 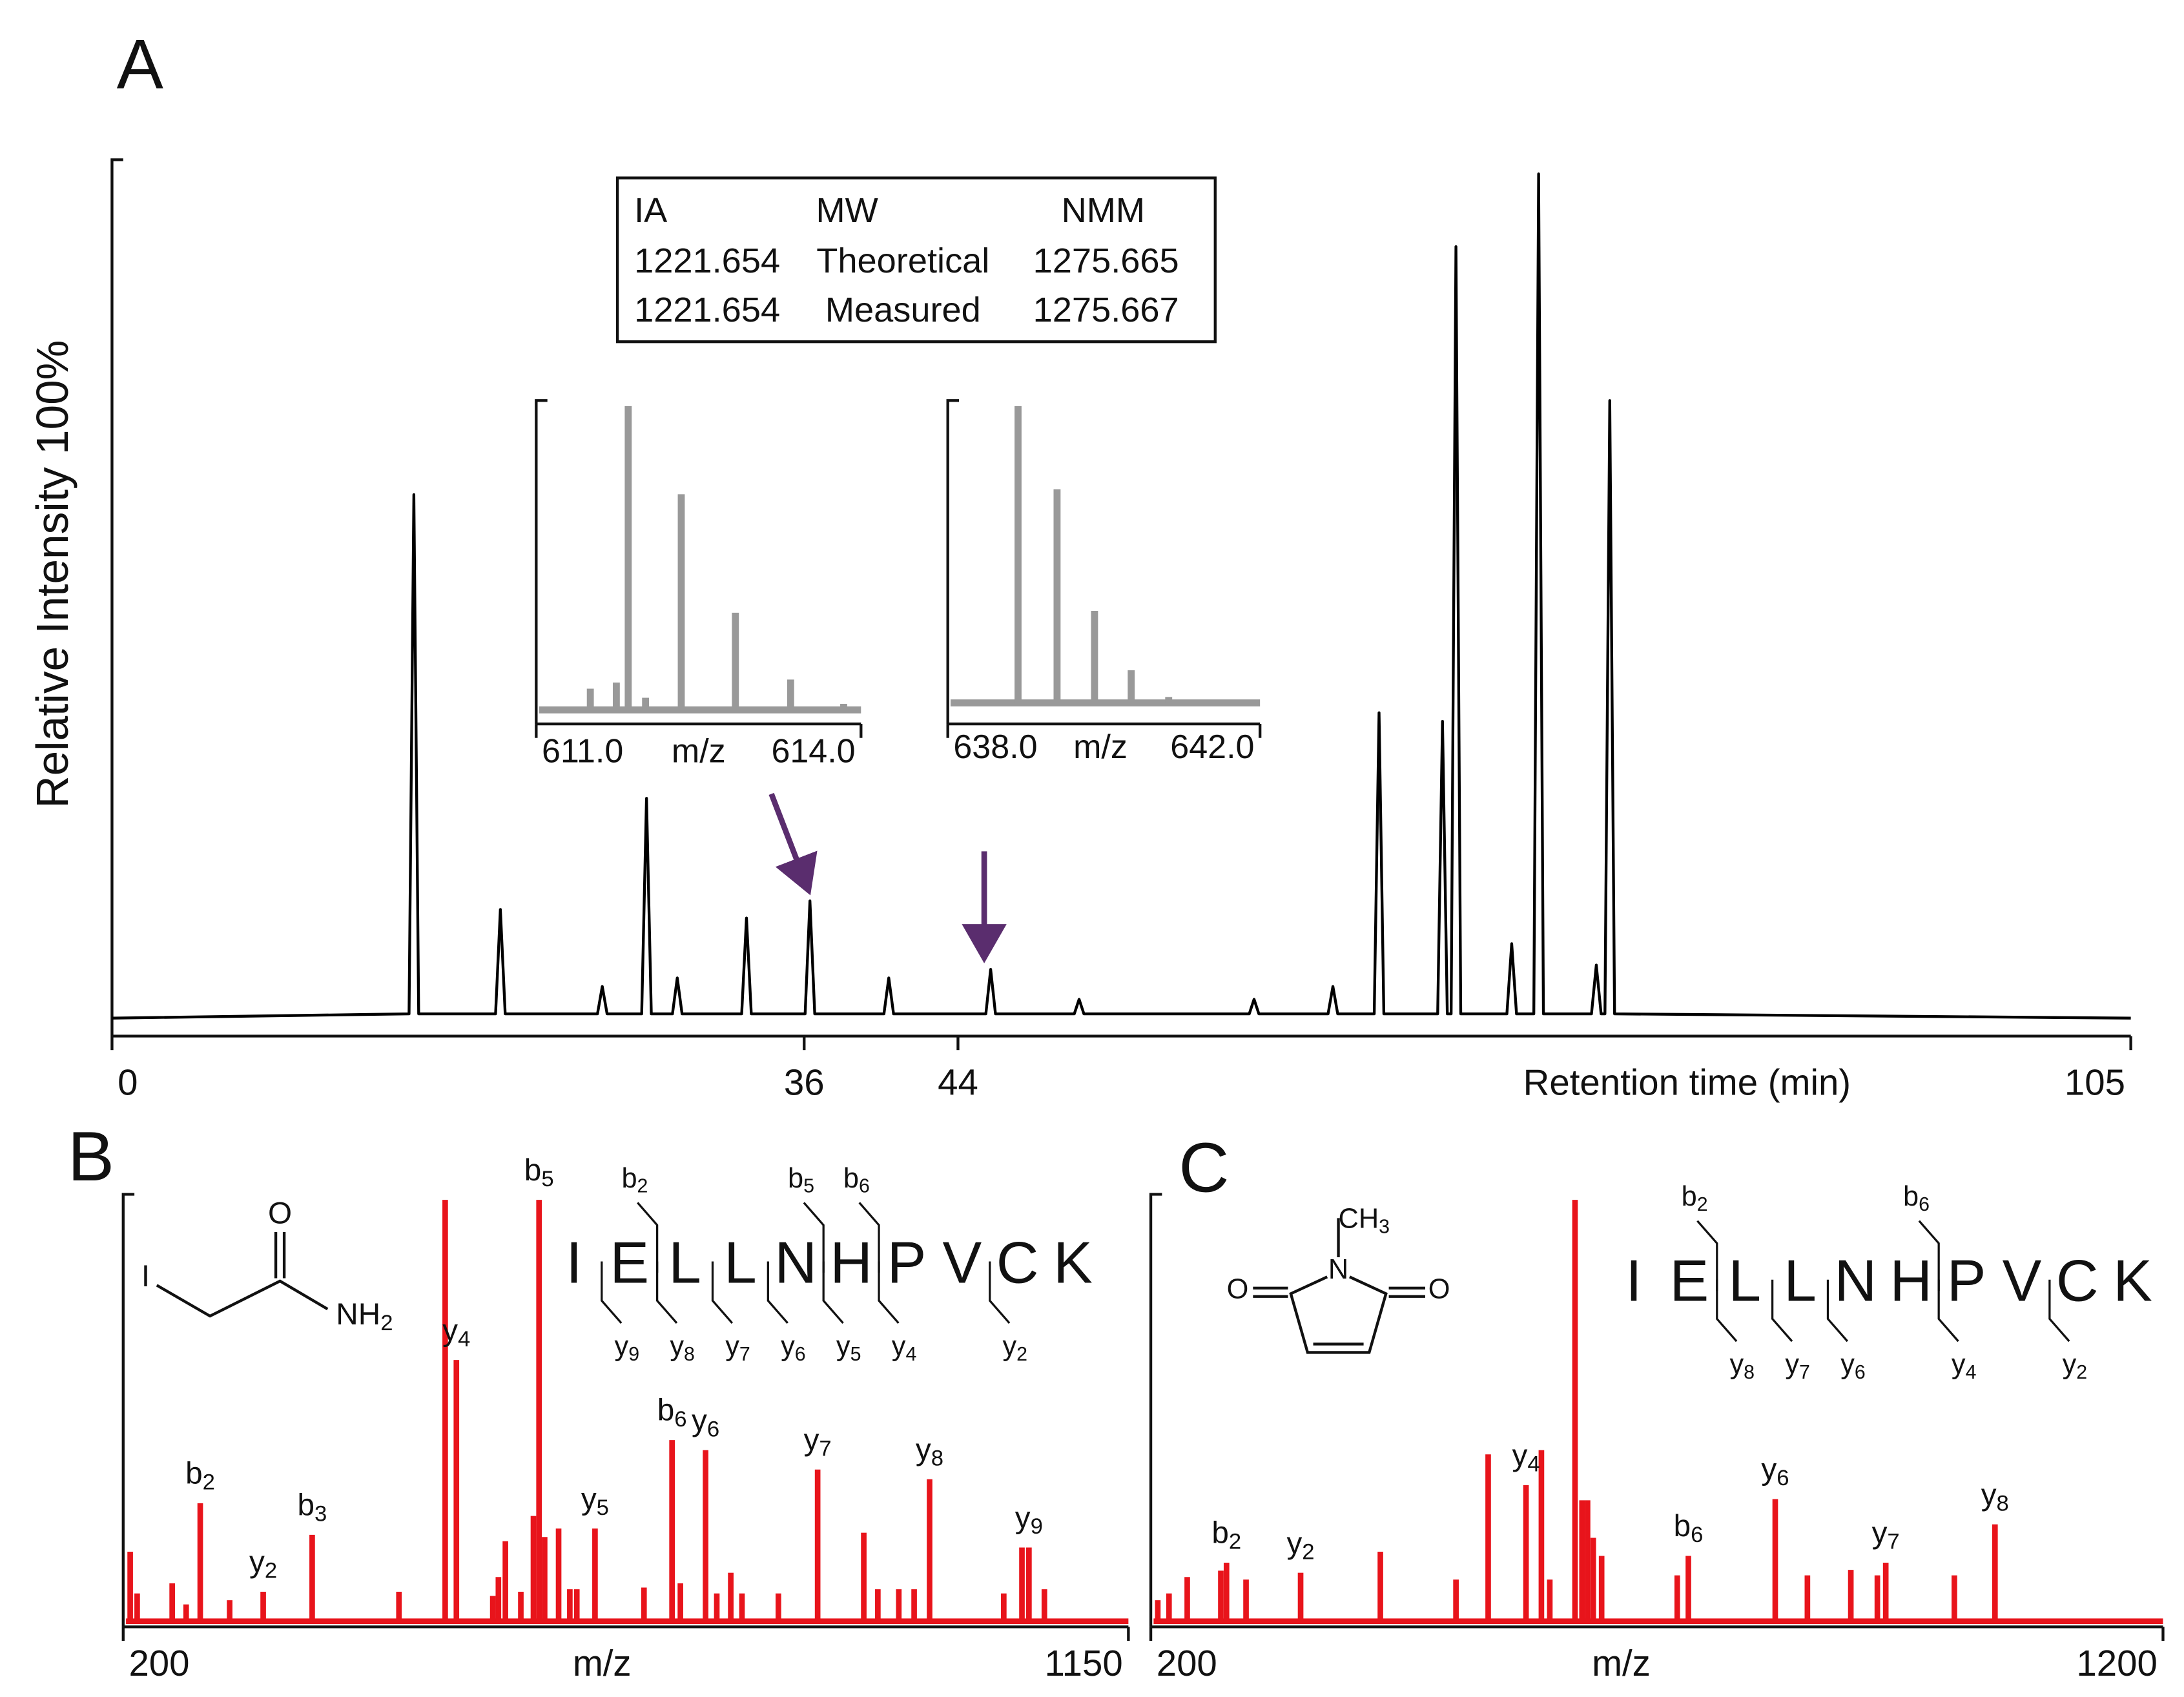 I want to click on x-tick-label: 614.0, so click(x=813, y=751).